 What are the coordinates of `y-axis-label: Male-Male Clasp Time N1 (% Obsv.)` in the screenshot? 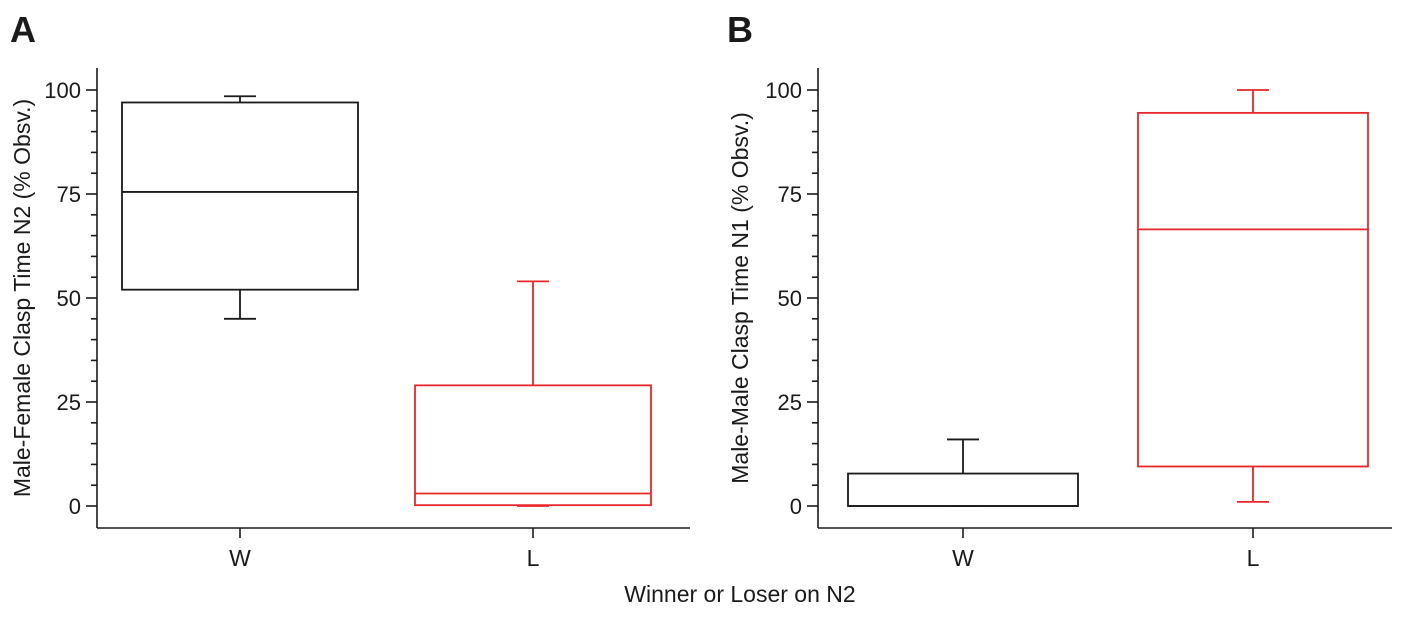 It's located at (740, 298).